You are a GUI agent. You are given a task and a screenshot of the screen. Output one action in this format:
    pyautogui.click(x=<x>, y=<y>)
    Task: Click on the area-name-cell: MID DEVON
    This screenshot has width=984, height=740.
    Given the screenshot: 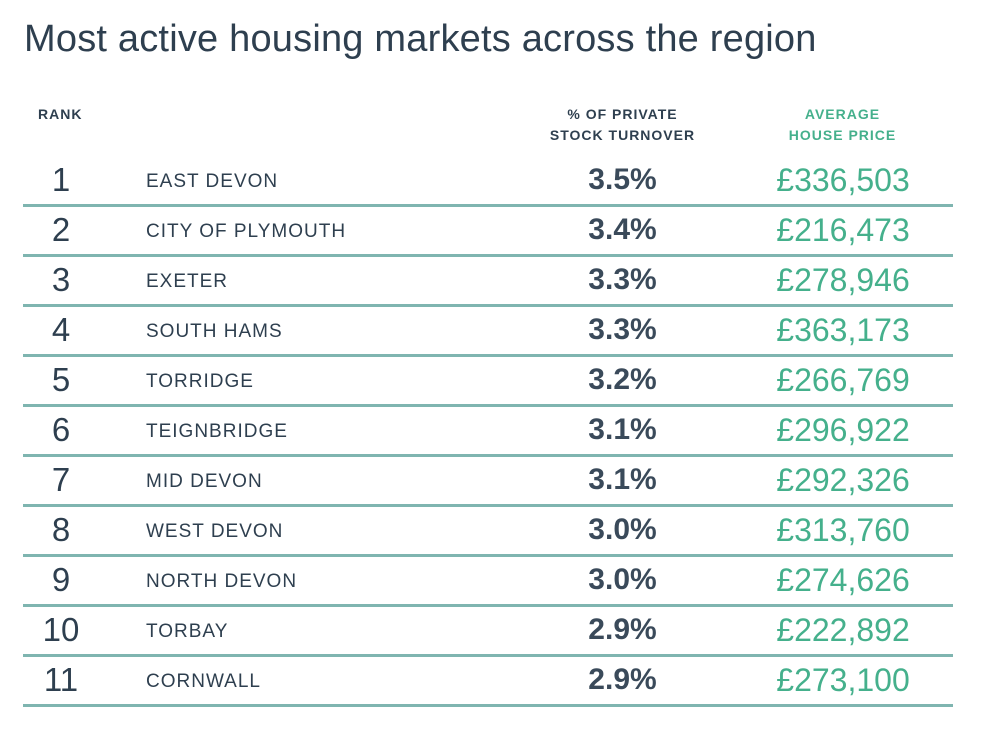 What is the action you would take?
    pyautogui.click(x=204, y=481)
    